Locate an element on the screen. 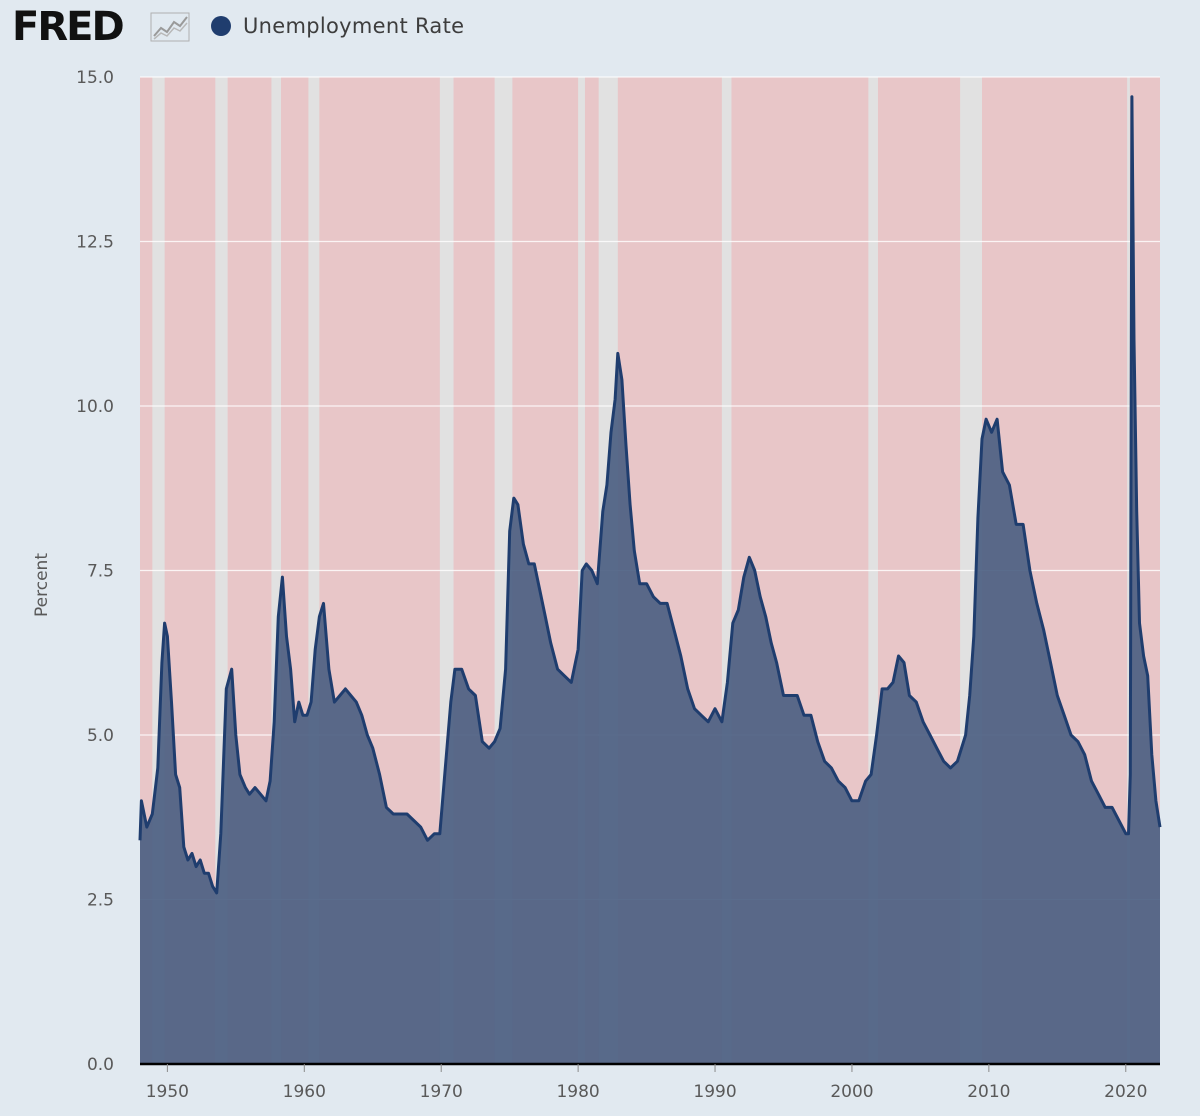 This screenshot has height=1116, width=1200. x-tick-label: 1960 is located at coordinates (304, 1092).